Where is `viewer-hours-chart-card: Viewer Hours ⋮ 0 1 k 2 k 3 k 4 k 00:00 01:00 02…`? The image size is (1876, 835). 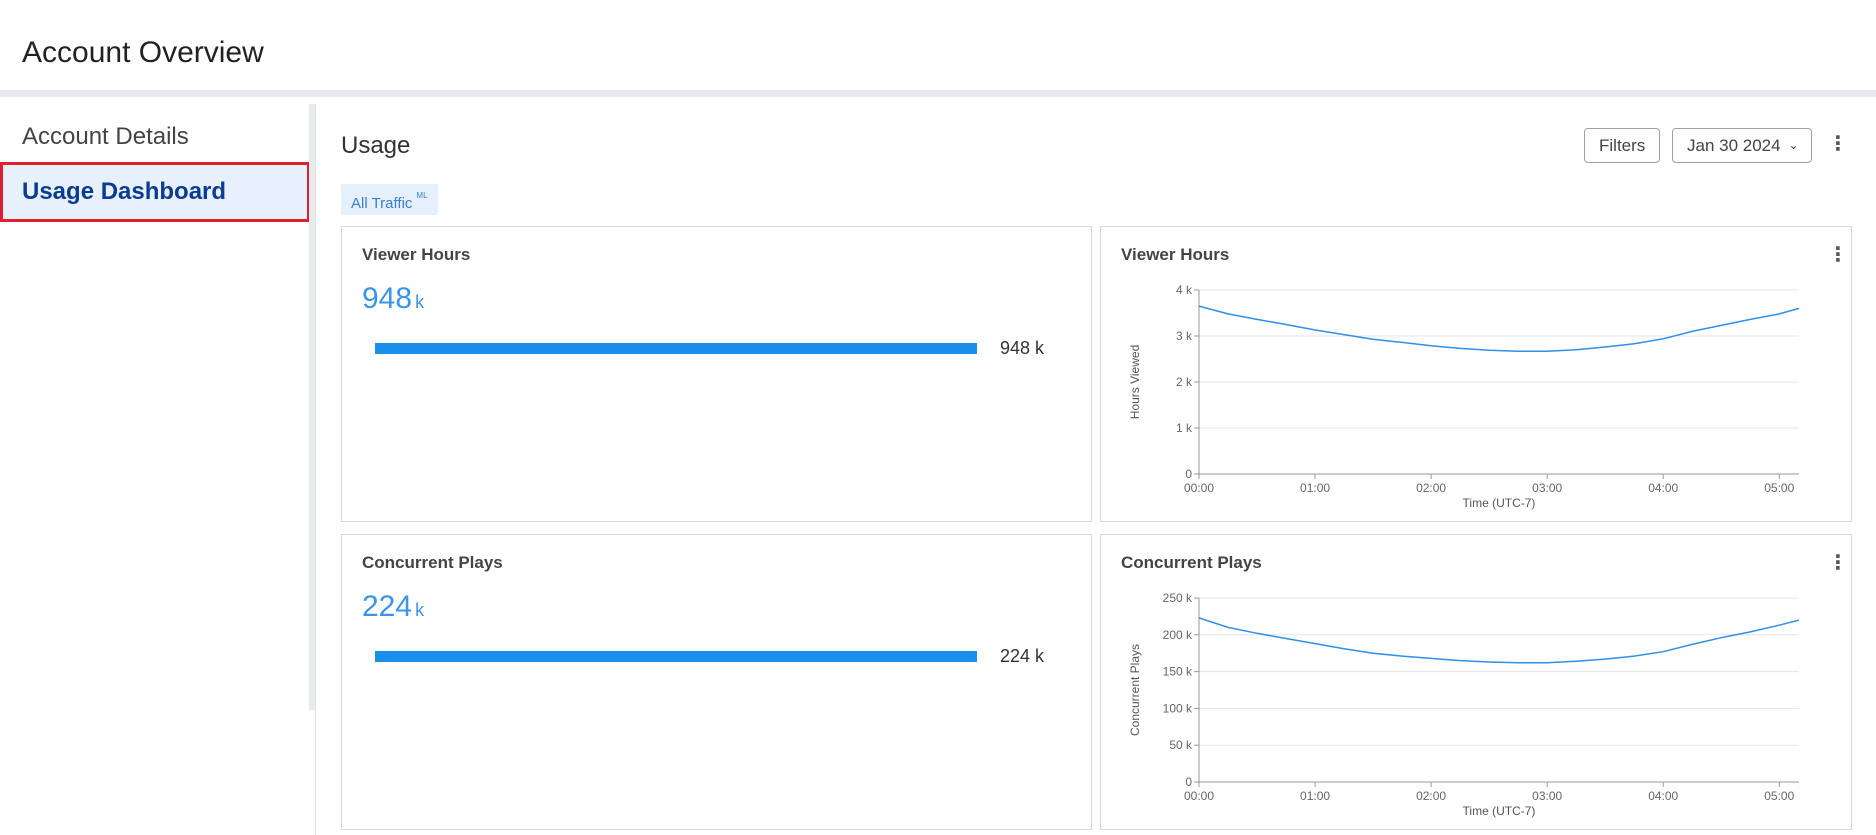
viewer-hours-chart-card: Viewer Hours ⋮ 0 1 k 2 k 3 k 4 k 00:00 01:00 02… is located at coordinates (1476, 374).